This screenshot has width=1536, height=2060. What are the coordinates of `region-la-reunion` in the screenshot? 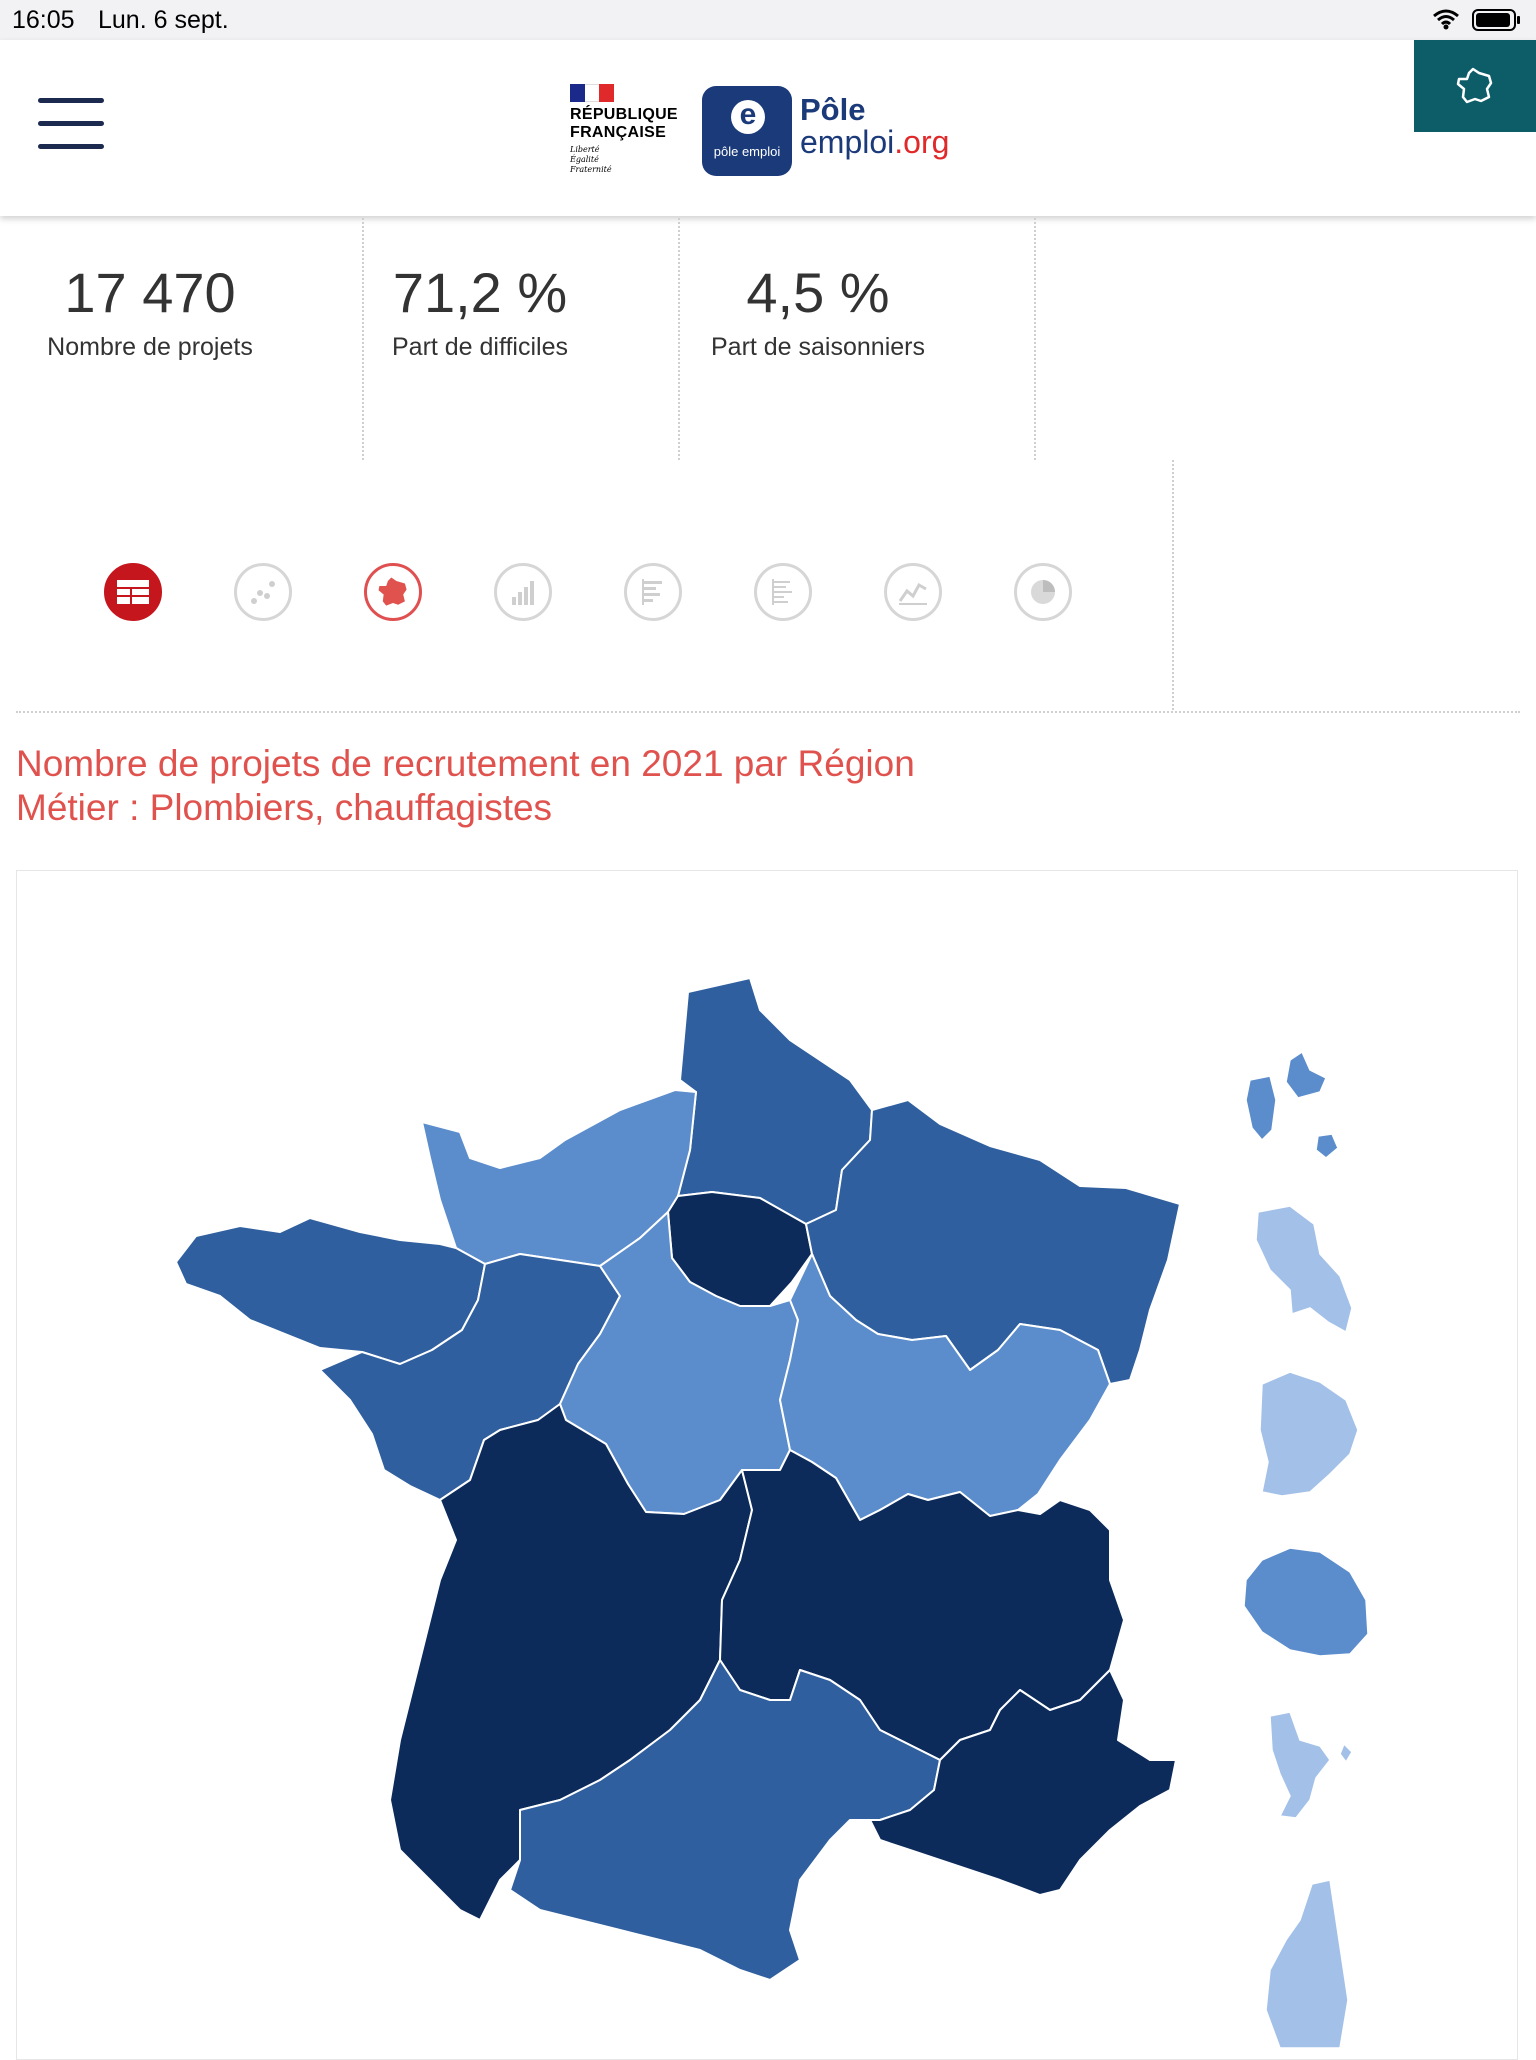 It's located at (1306, 1602).